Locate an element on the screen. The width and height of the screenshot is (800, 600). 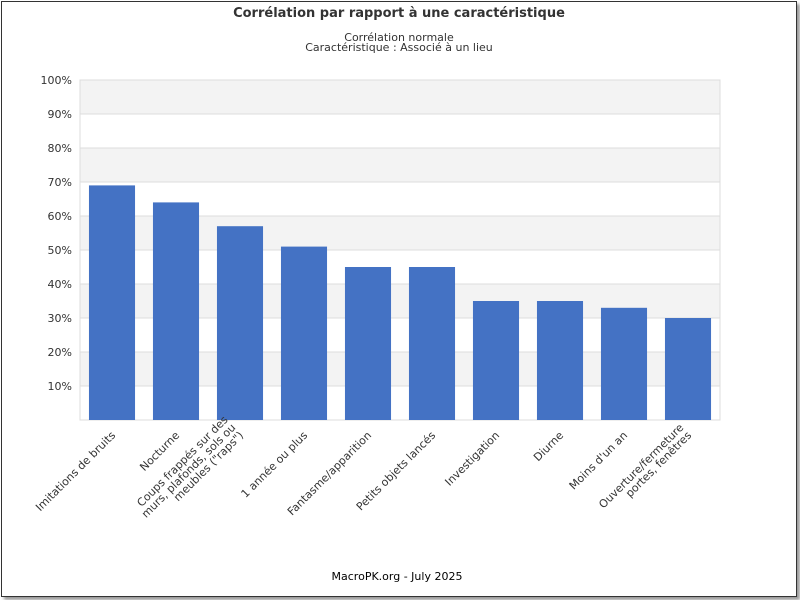
y-tick-label: 90% is located at coordinates (60, 114).